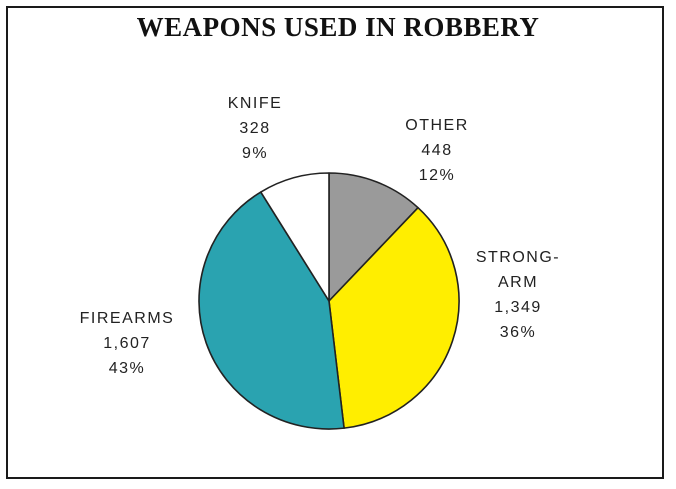  Describe the element at coordinates (518, 295) in the screenshot. I see `slice-label-strong-arm: STRONG-ARM 1,349 36%` at that location.